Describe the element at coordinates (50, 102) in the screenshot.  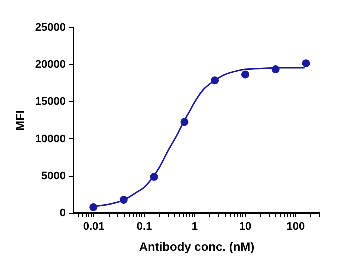
I see `y-tick-label: 15000` at that location.